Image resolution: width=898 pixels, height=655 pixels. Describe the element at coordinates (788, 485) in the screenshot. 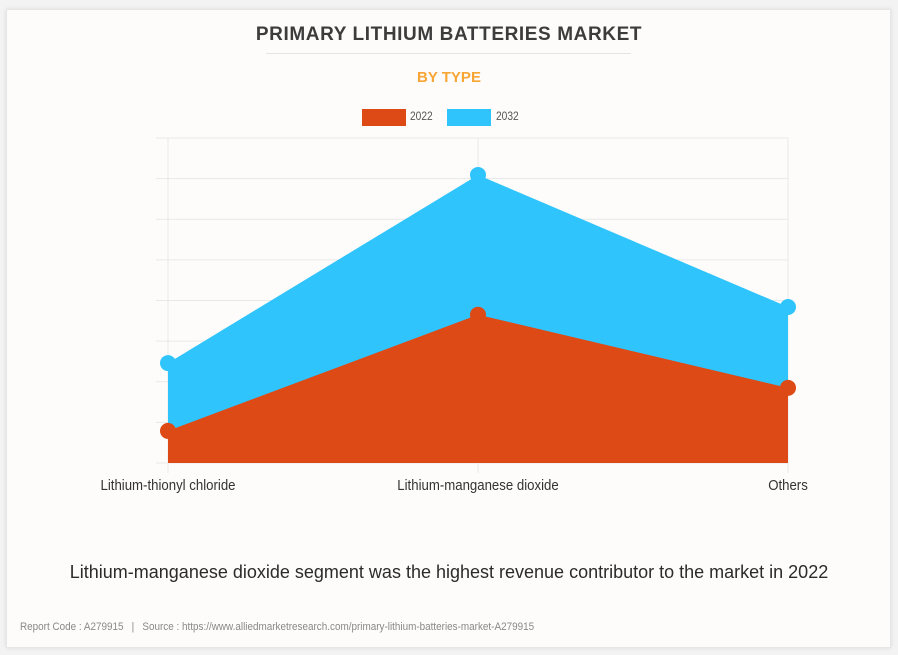

I see `x-tick-label: Others` at that location.